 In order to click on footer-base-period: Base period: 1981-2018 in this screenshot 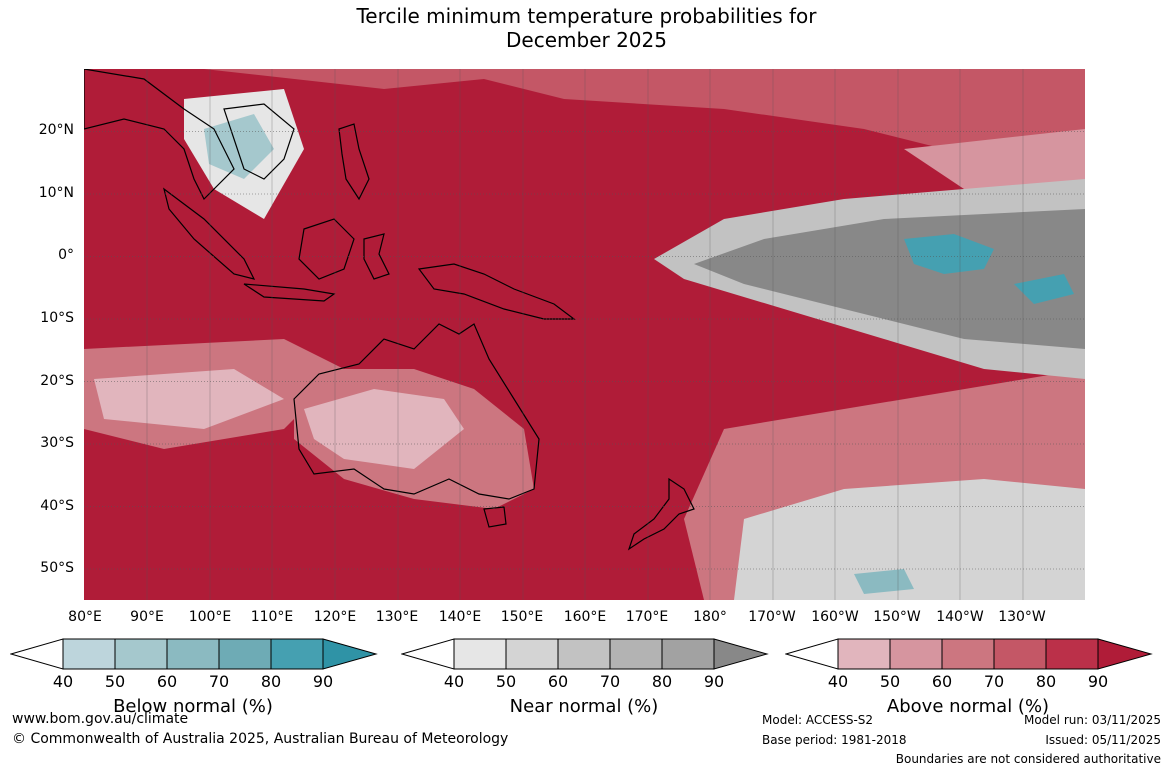, I will do `click(834, 740)`.